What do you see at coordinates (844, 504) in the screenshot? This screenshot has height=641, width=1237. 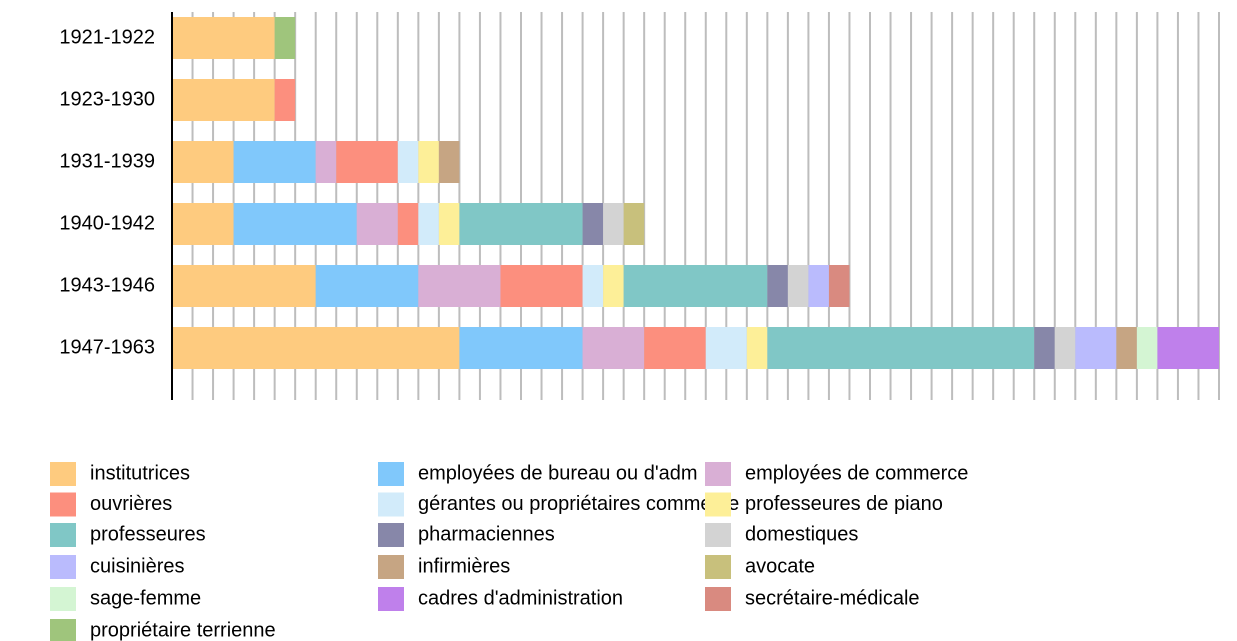 I see `legend-label: professeures de piano` at bounding box center [844, 504].